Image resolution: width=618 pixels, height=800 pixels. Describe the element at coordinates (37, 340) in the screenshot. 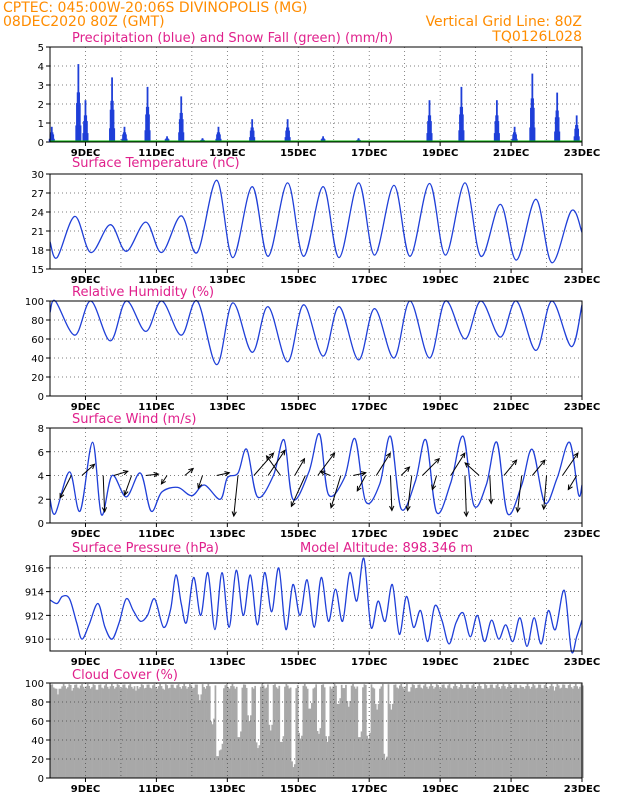

I see `rh-ytick-label: 60` at that location.